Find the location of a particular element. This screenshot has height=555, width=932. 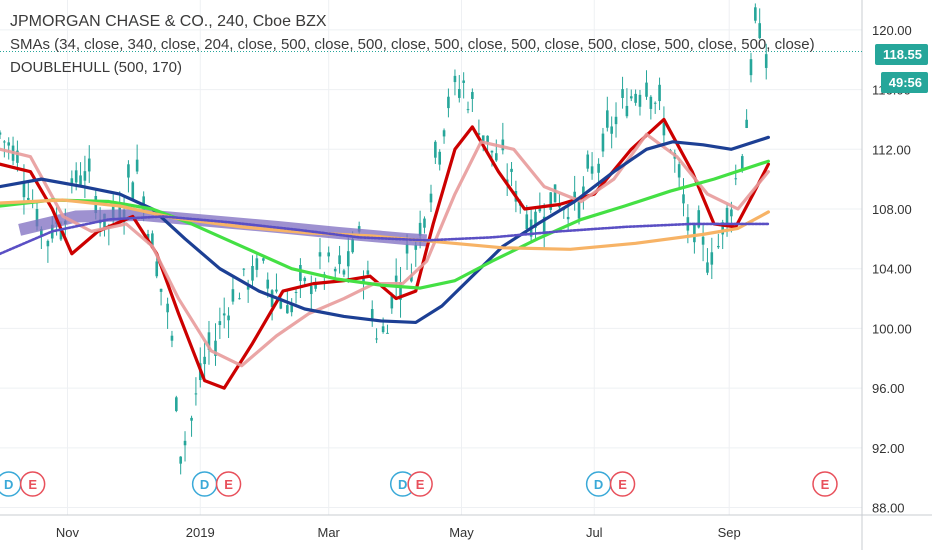

y-tick-label: 112.00 is located at coordinates (891, 149).